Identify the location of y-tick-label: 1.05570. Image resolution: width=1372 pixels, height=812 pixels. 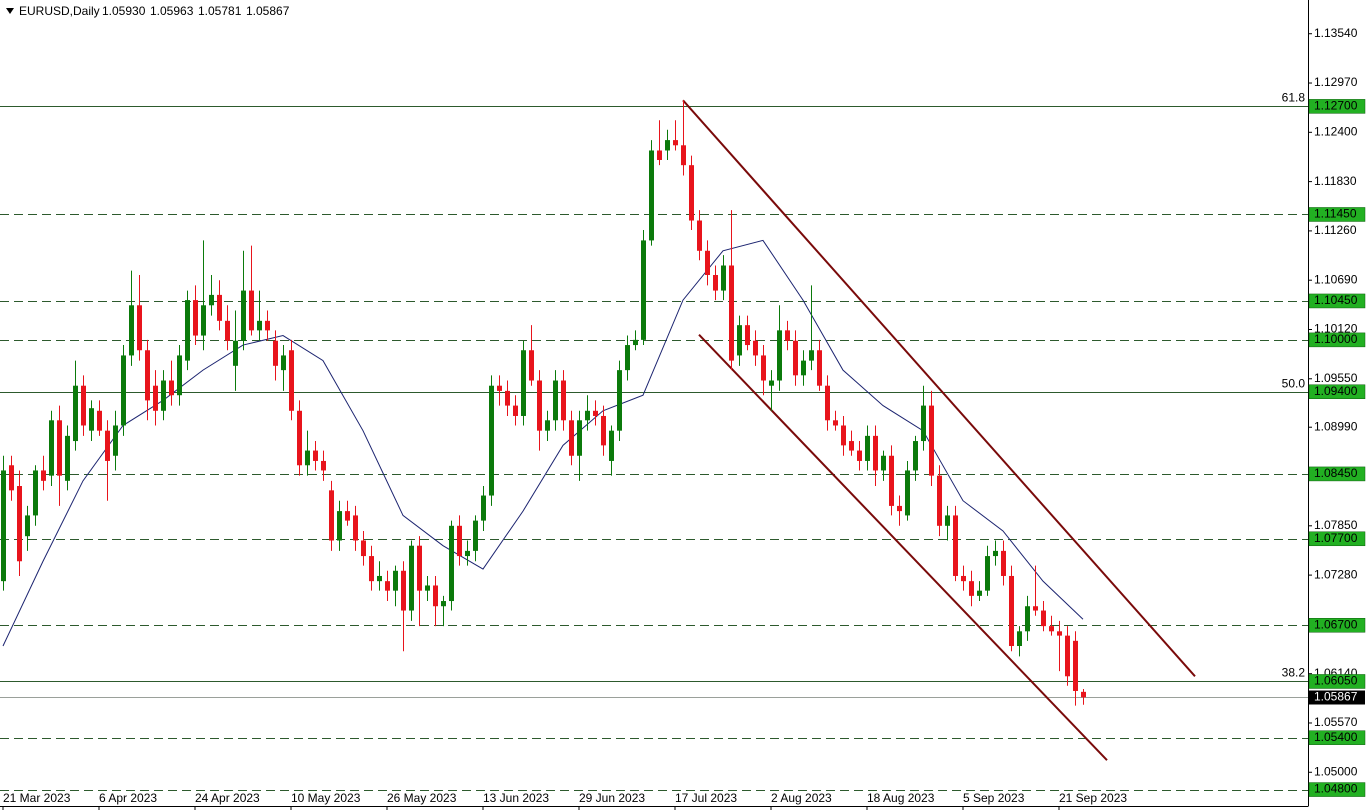
(1336, 722).